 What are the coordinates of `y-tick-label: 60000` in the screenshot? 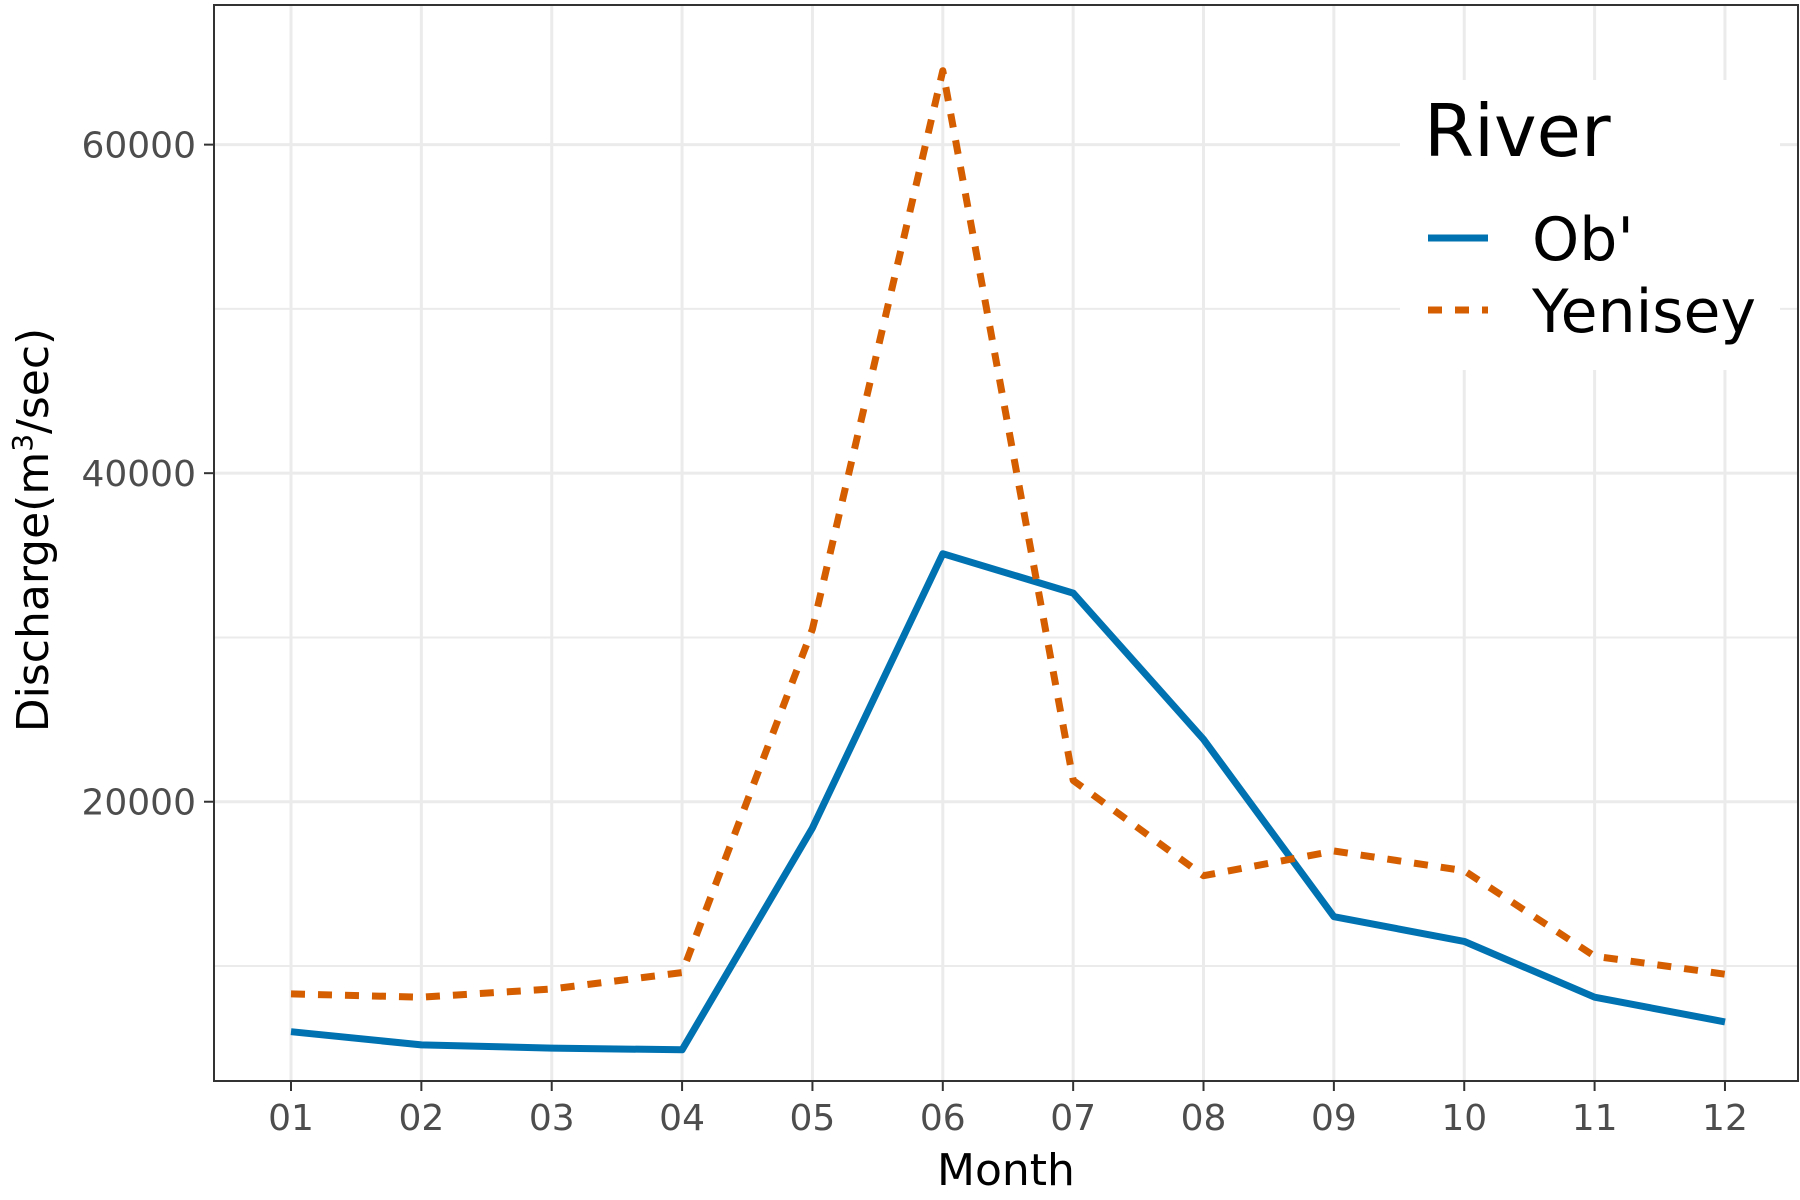 It's located at (138, 146).